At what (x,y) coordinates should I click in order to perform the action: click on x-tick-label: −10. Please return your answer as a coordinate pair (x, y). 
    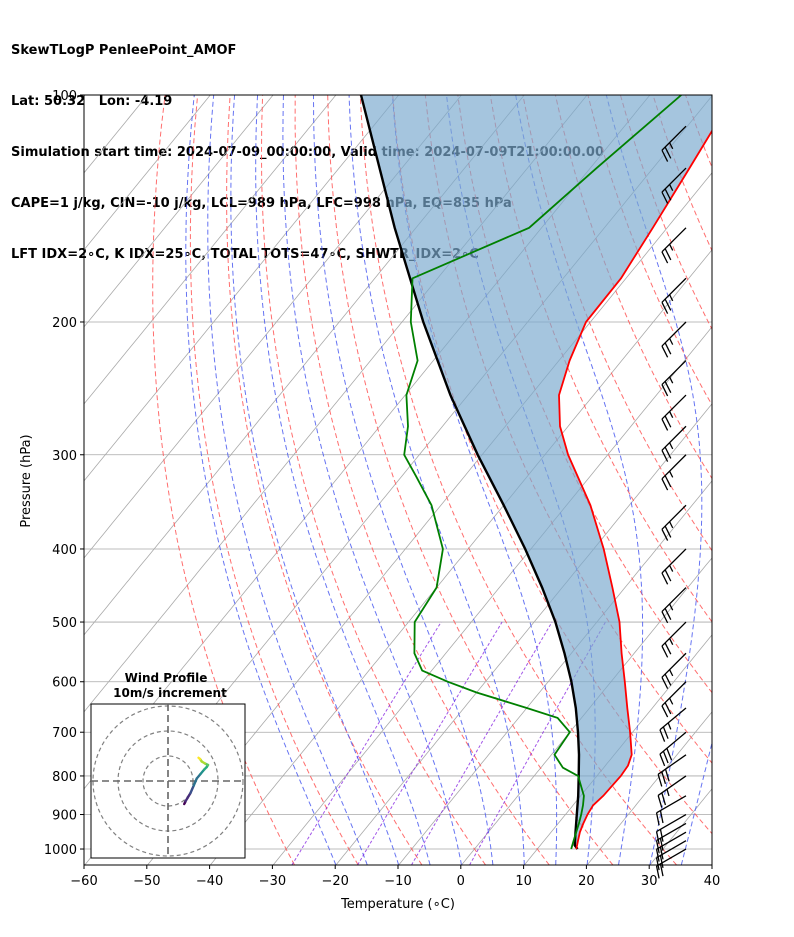
    Looking at the image, I should click on (397, 881).